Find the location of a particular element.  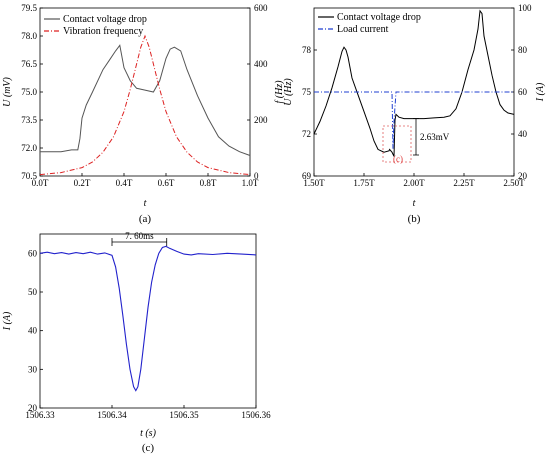

panel-c-y-tick-label: 60 is located at coordinates (33, 253).